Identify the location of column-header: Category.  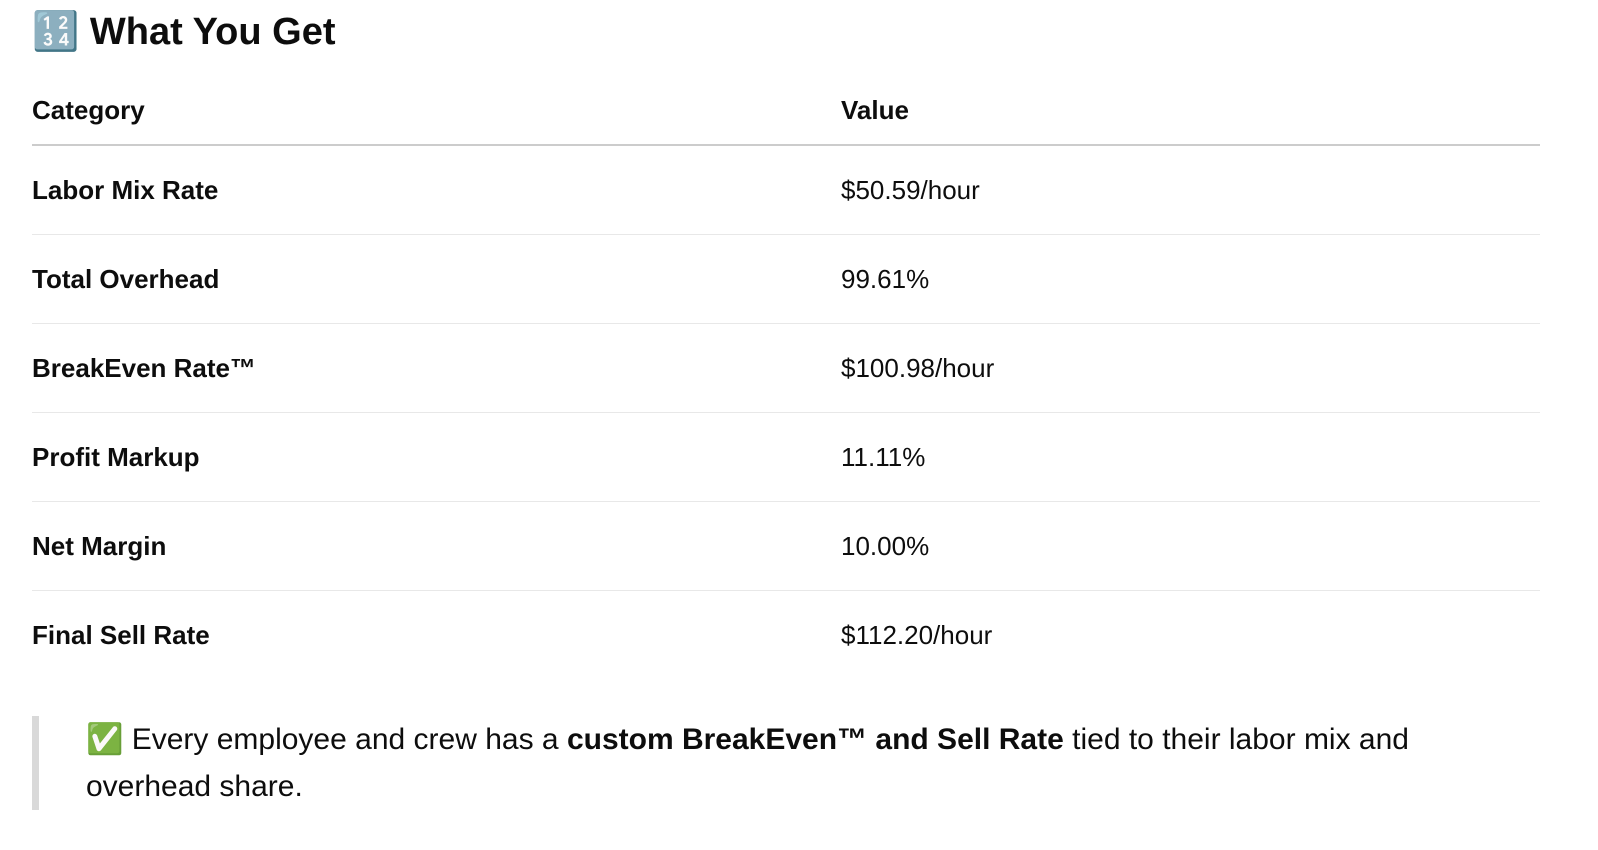
(436, 111).